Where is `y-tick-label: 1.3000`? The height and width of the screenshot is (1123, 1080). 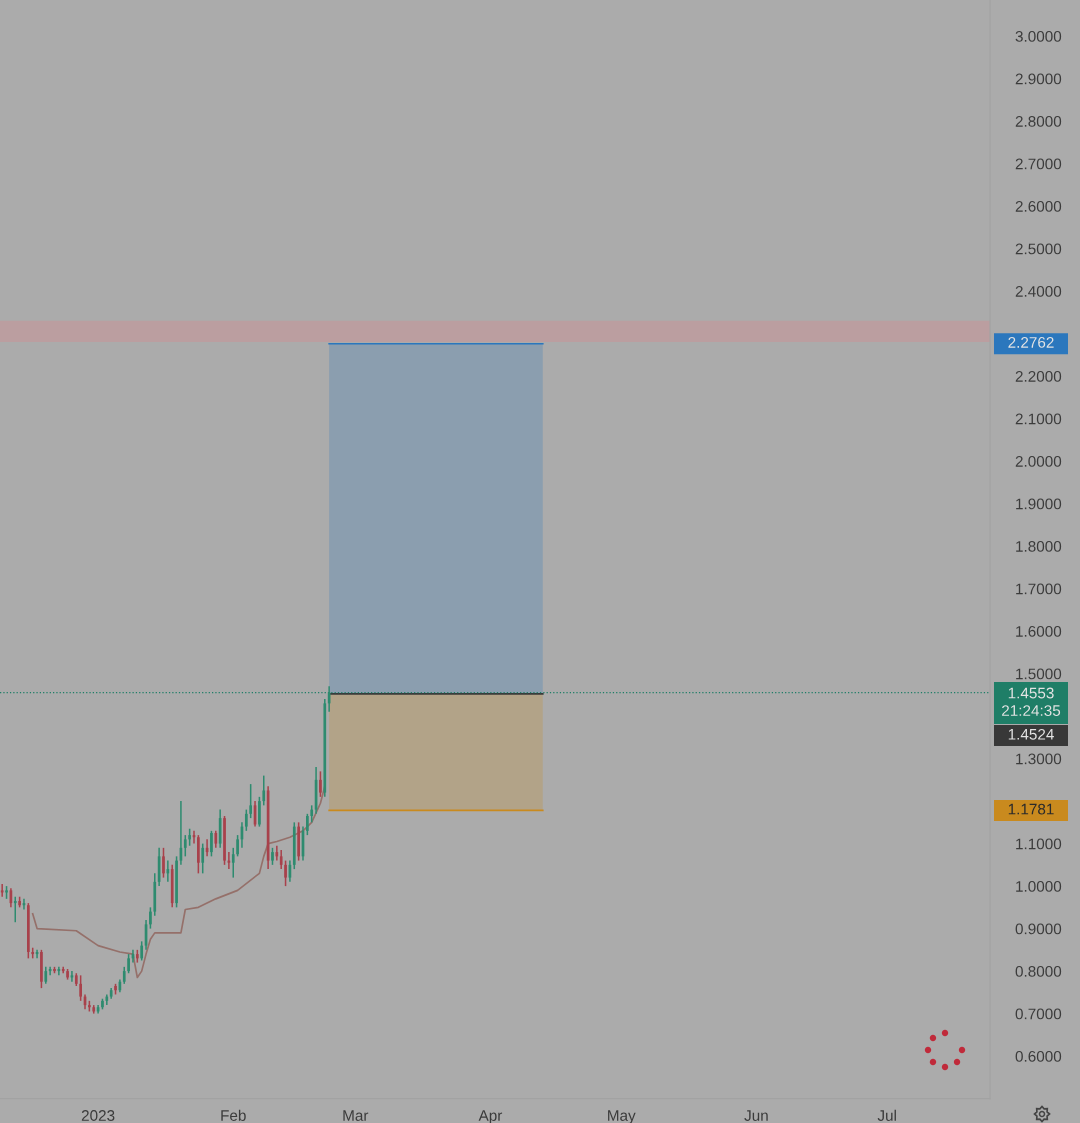
y-tick-label: 1.3000 is located at coordinates (1039, 759).